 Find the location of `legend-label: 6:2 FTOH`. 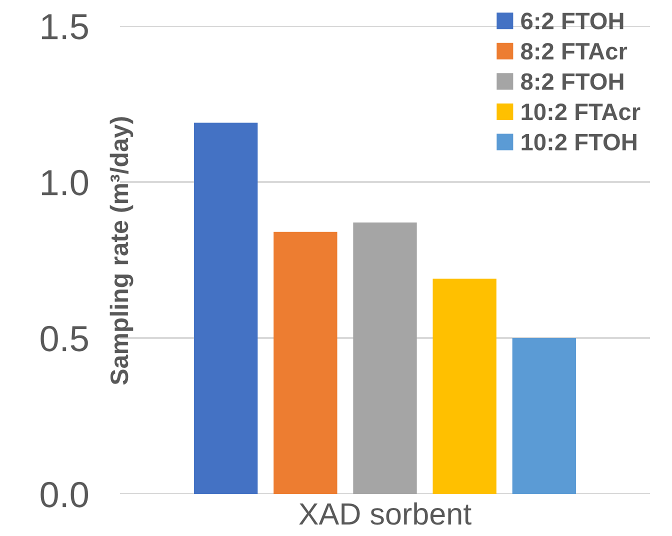

legend-label: 6:2 FTOH is located at coordinates (572, 21).